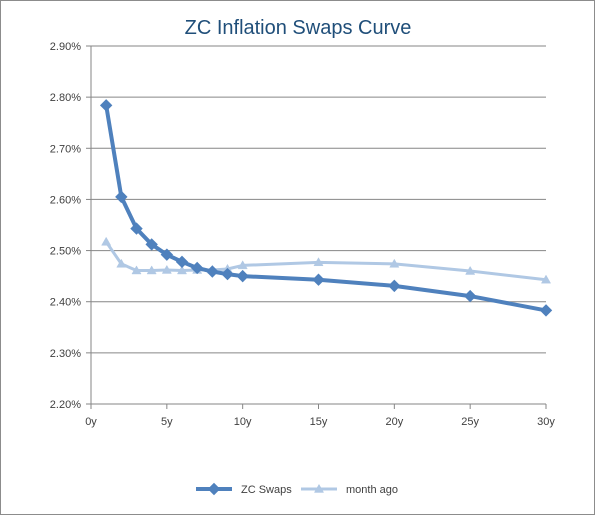 The height and width of the screenshot is (515, 595). Describe the element at coordinates (65, 354) in the screenshot. I see `y-tick-label: 2.30%` at that location.